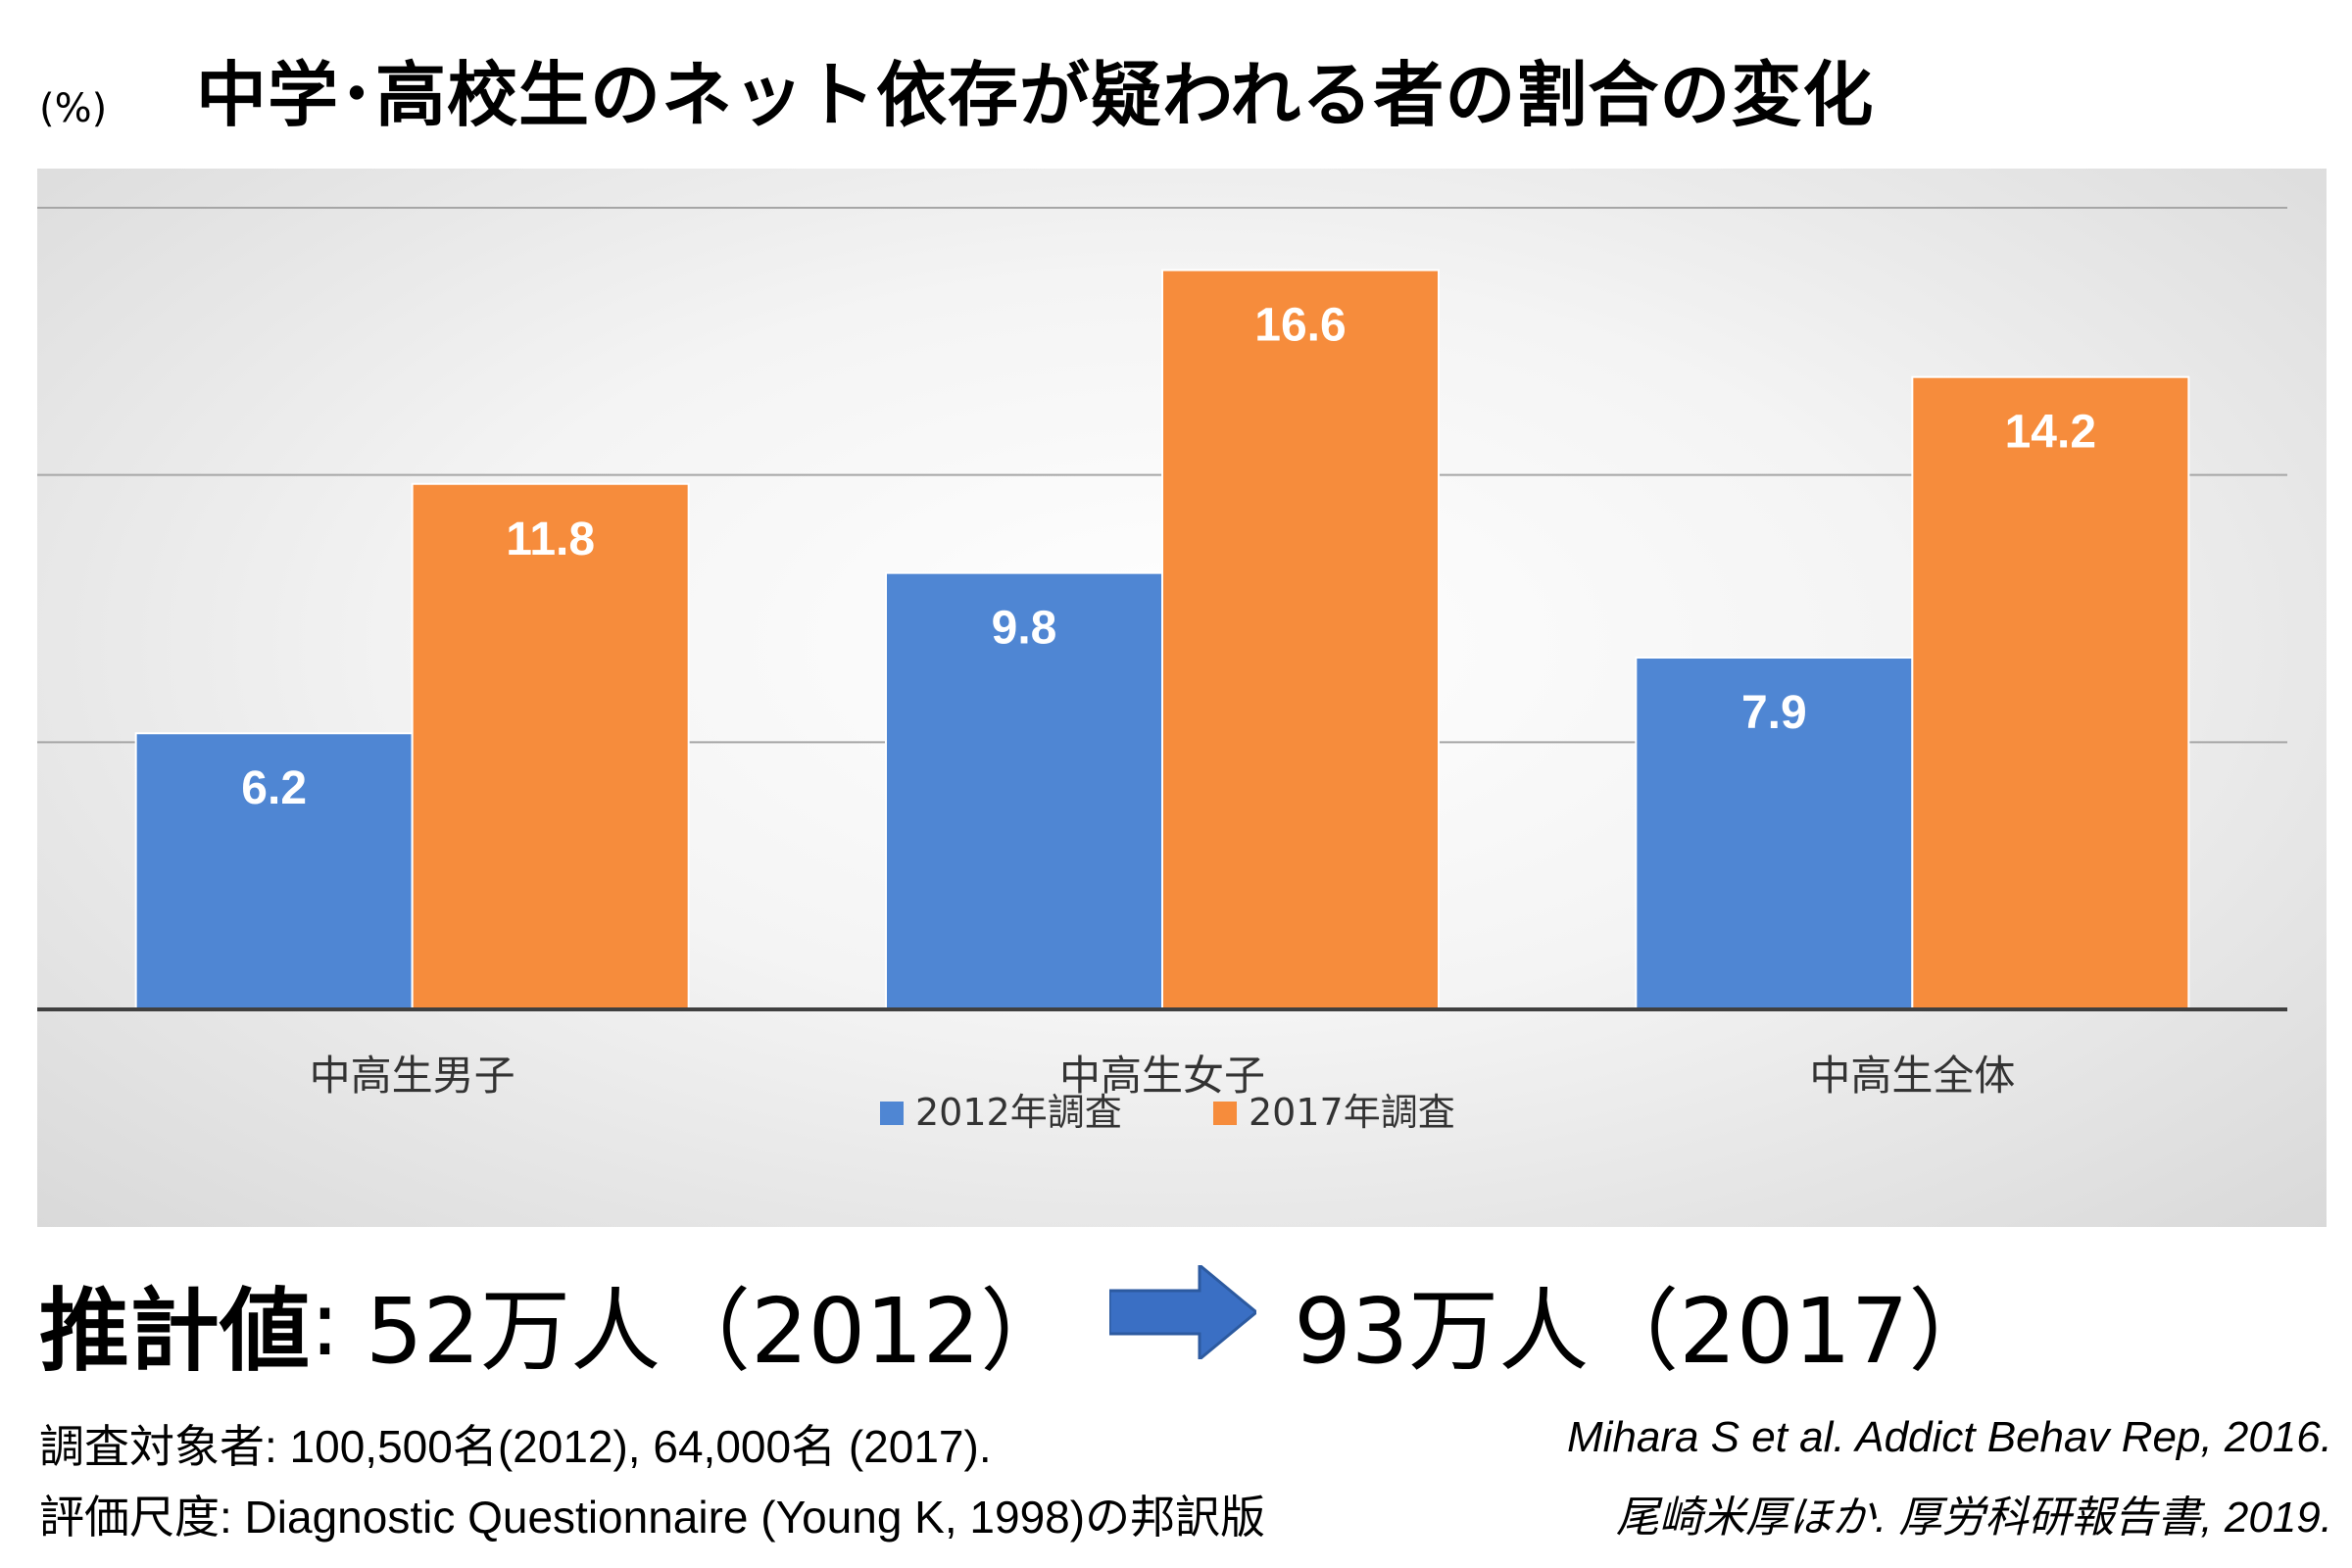  Describe the element at coordinates (274, 788) in the screenshot. I see `data-label: 6.2` at that location.